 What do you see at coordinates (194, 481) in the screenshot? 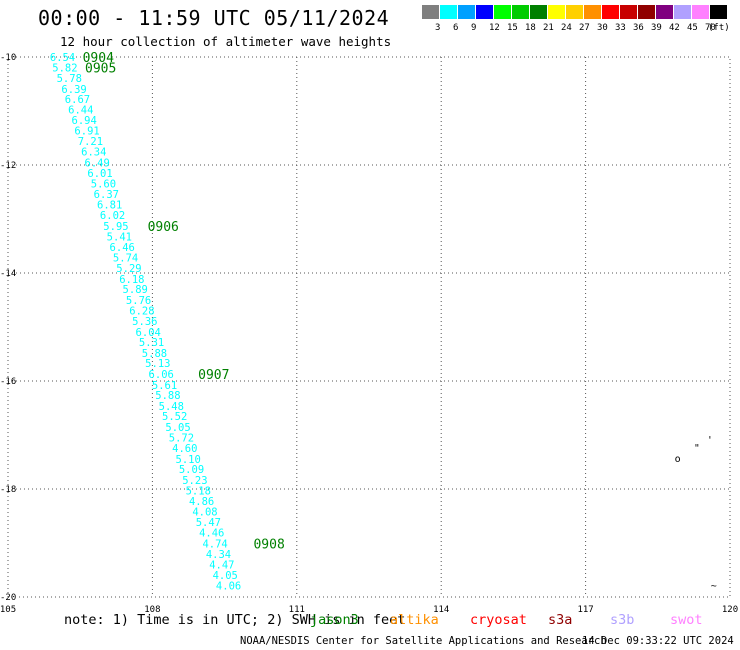
I see `wave-height-point: 5.23` at bounding box center [194, 481].